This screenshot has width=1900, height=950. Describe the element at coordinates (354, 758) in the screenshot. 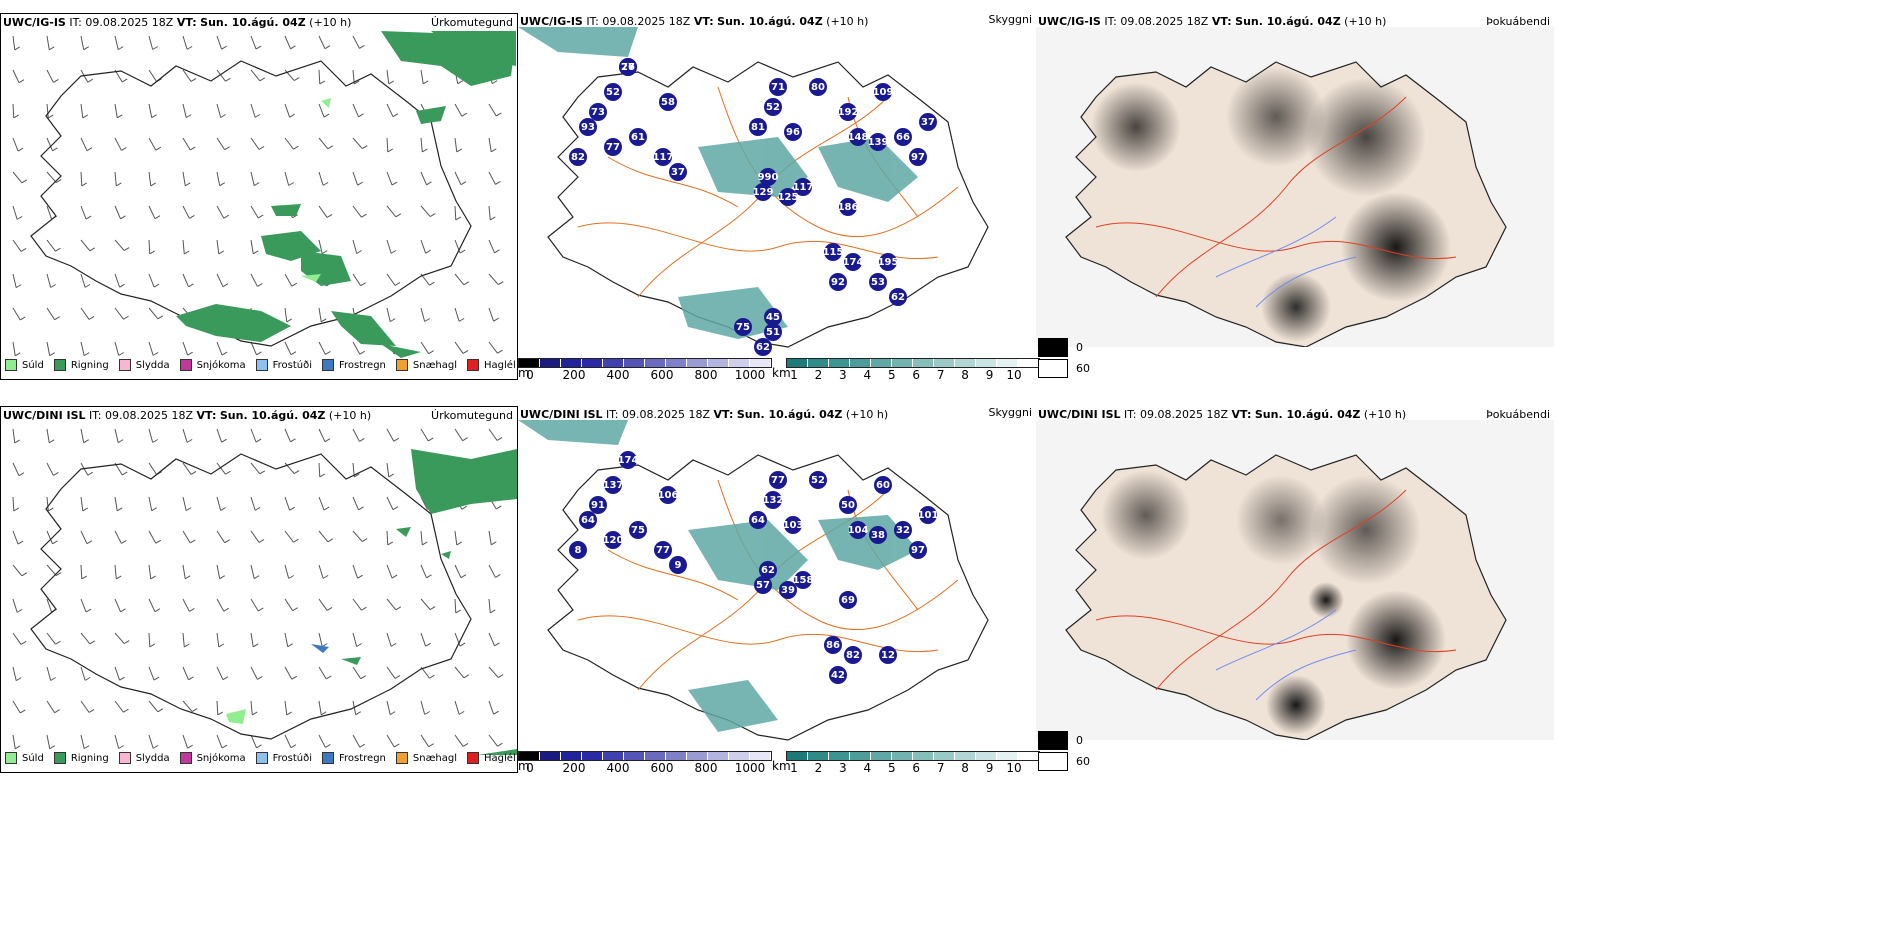

I see `legend-item: Frostregn` at that location.